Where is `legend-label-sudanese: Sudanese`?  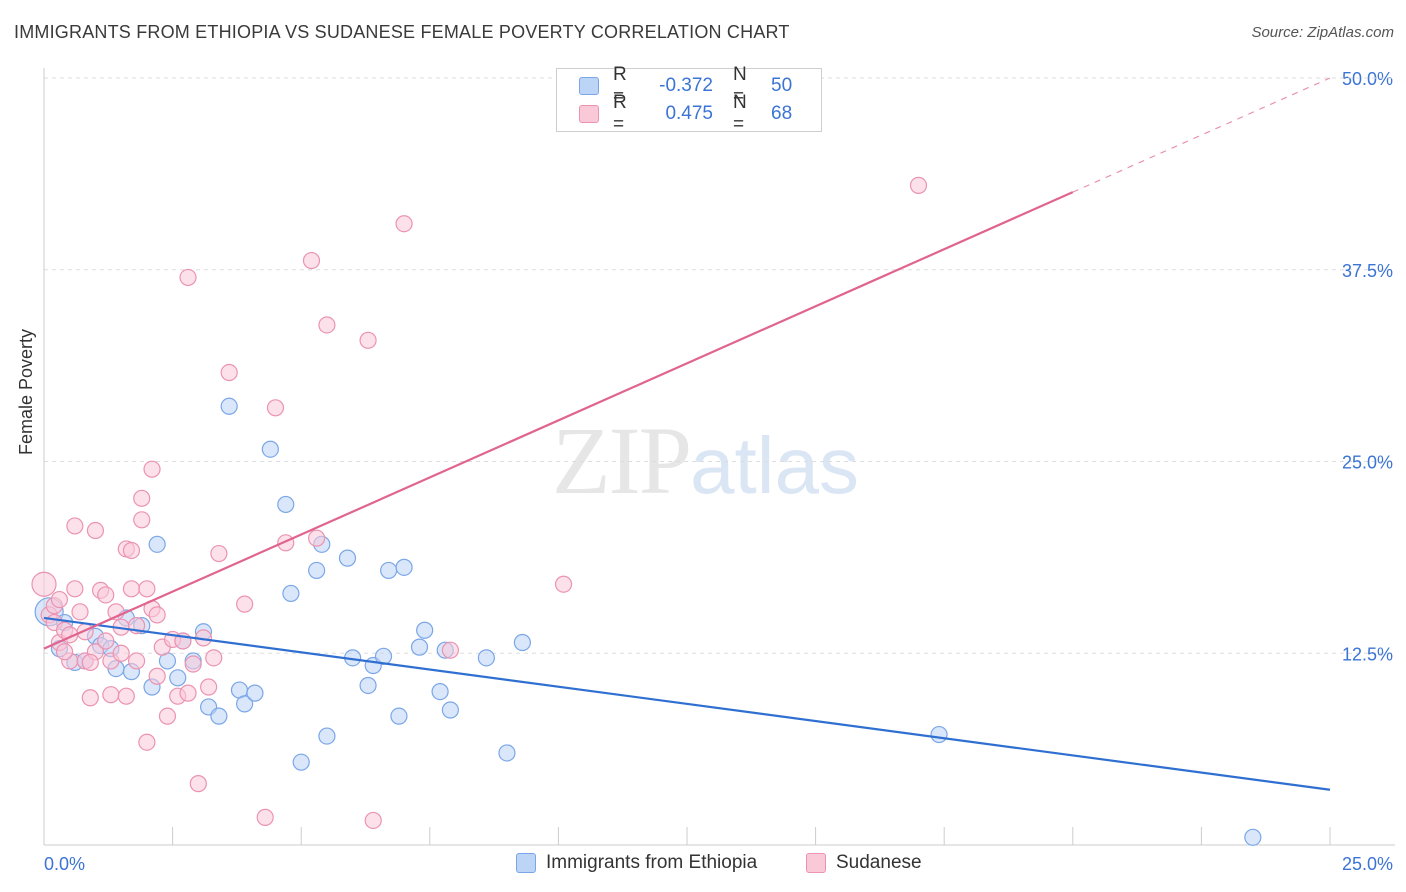 legend-label-sudanese: Sudanese is located at coordinates (879, 862).